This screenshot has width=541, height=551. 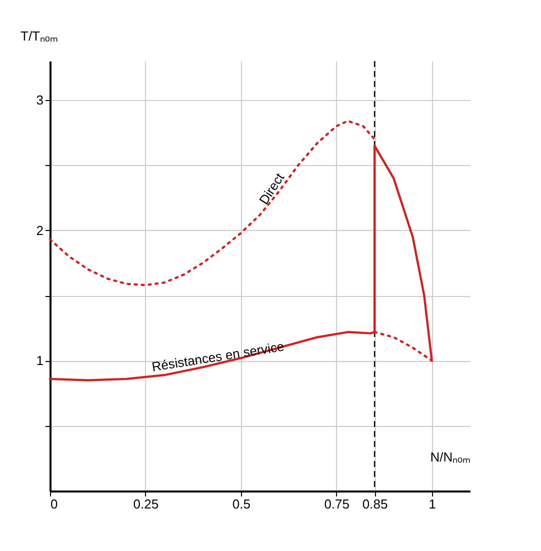 I want to click on y-tick-label: 1, so click(x=40, y=360).